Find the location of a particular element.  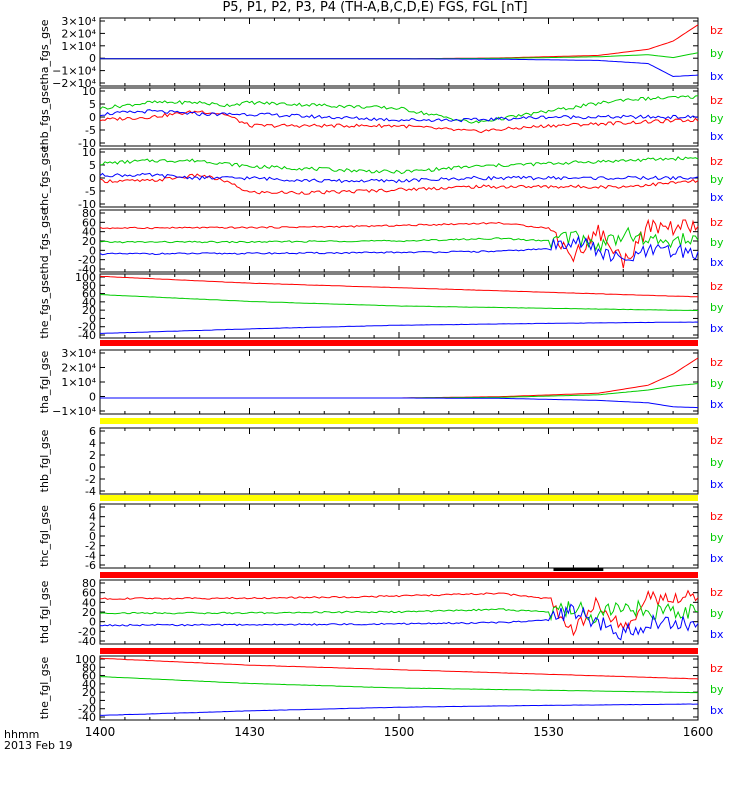

y-axis-label: thb_fgs_gse is located at coordinates (44, 117).